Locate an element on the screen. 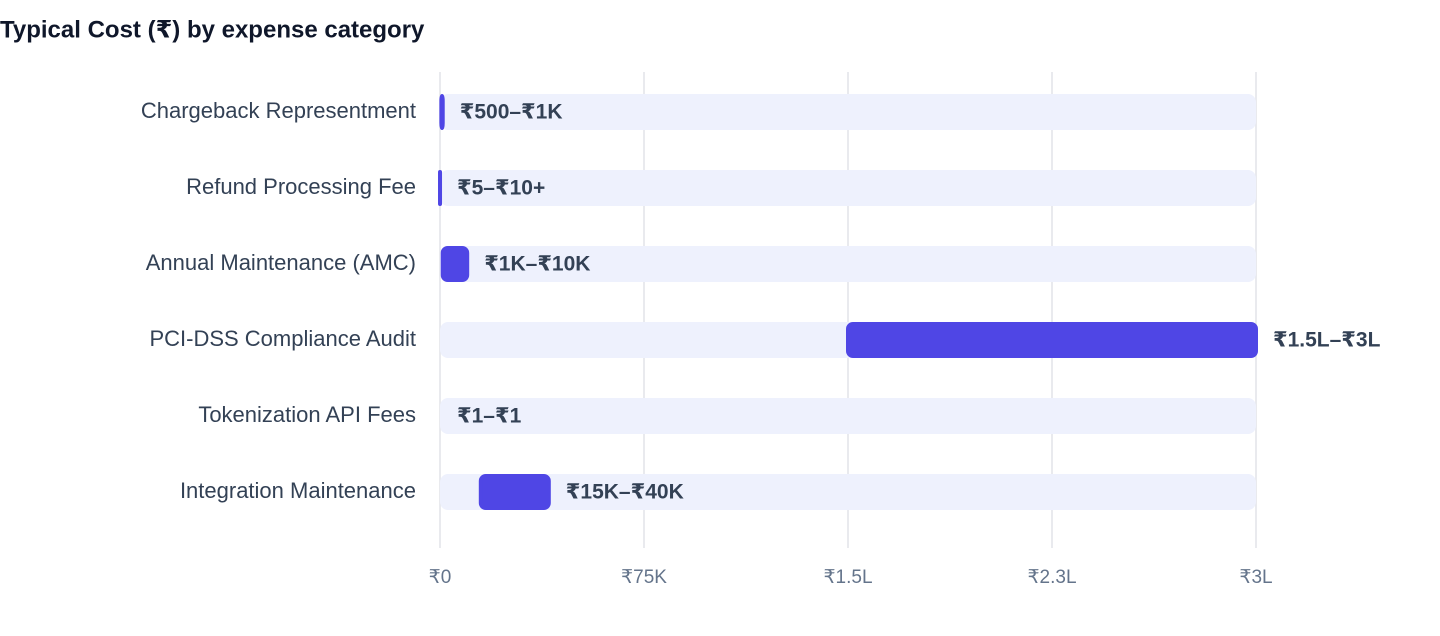 This screenshot has height=636, width=1440. chart-title: Typical Cost (₹) by expense category is located at coordinates (212, 29).